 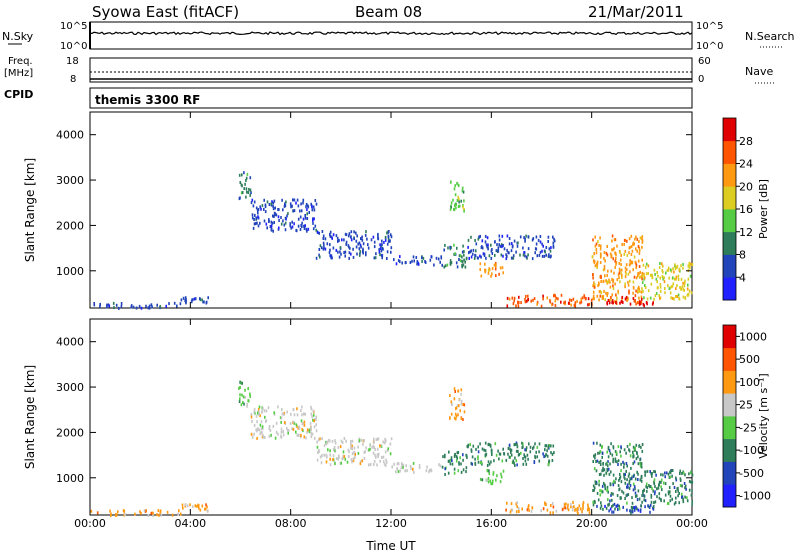 I want to click on echo-region, so click(x=510, y=454).